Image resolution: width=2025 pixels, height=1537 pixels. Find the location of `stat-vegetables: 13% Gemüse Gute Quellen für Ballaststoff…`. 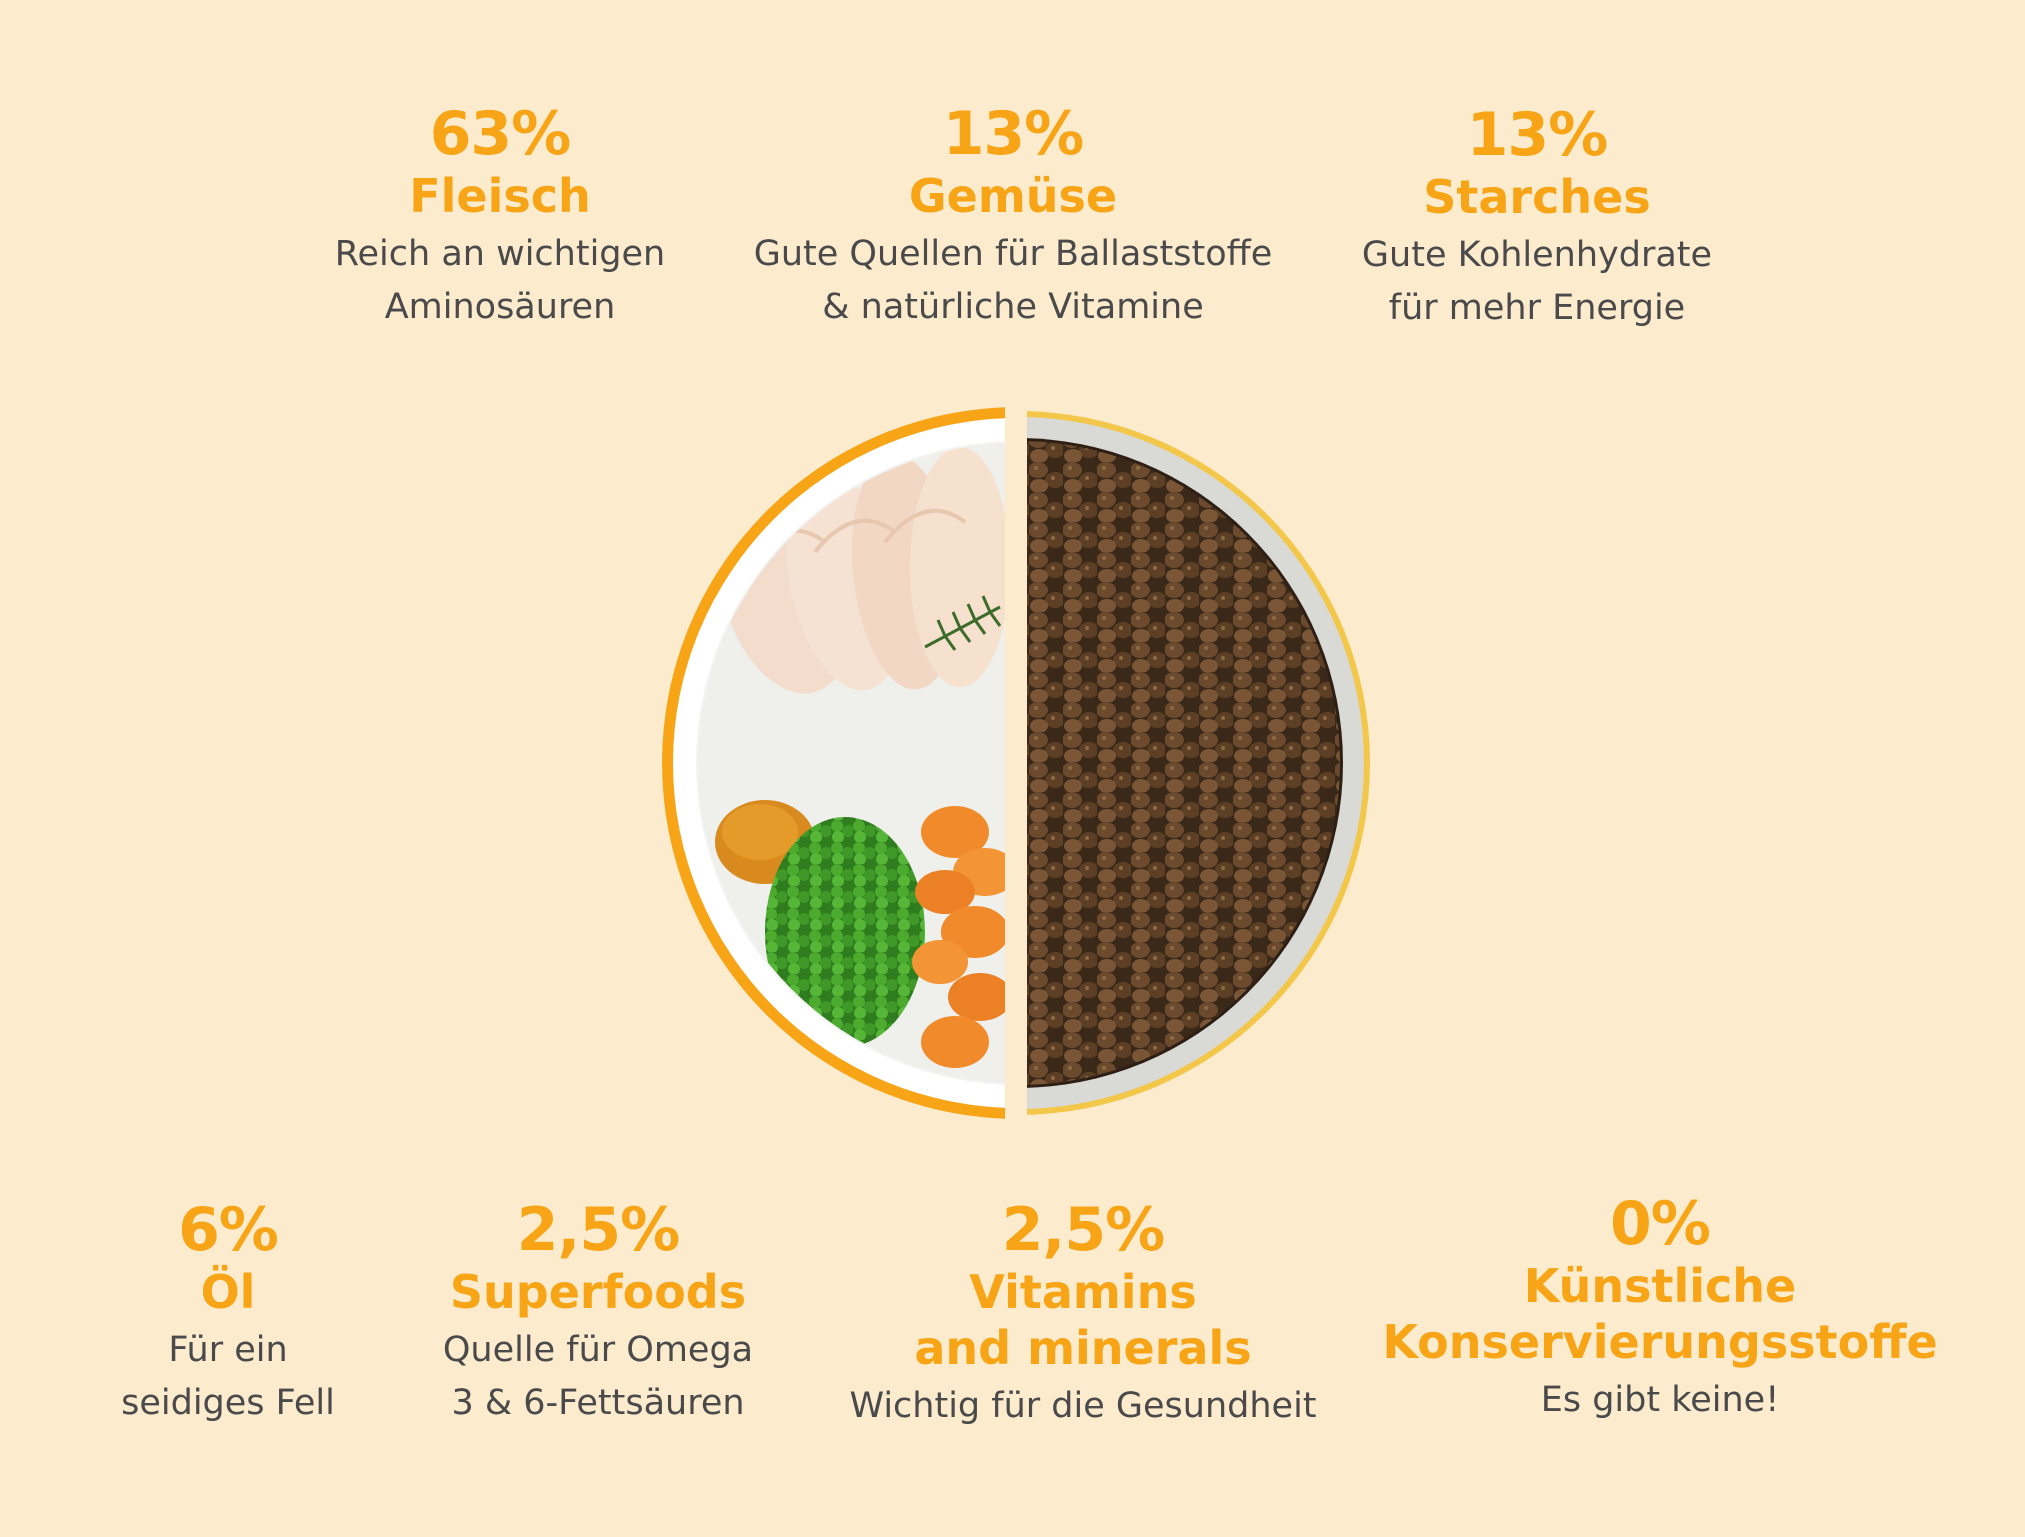

stat-vegetables: 13% Gemüse Gute Quellen für Ballaststoff… is located at coordinates (1013, 217).